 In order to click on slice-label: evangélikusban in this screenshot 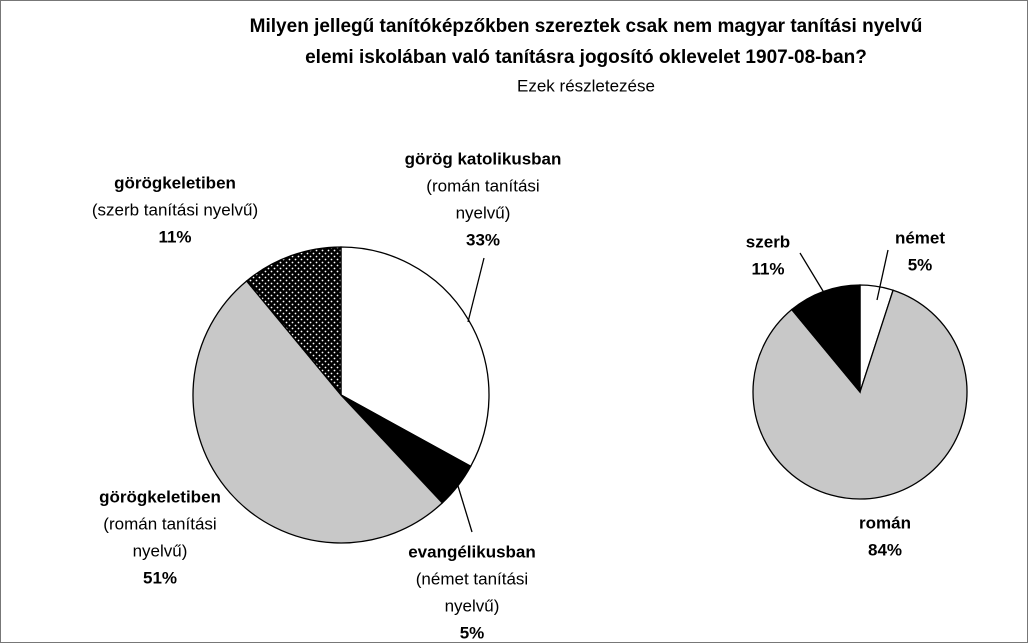, I will do `click(472, 551)`.